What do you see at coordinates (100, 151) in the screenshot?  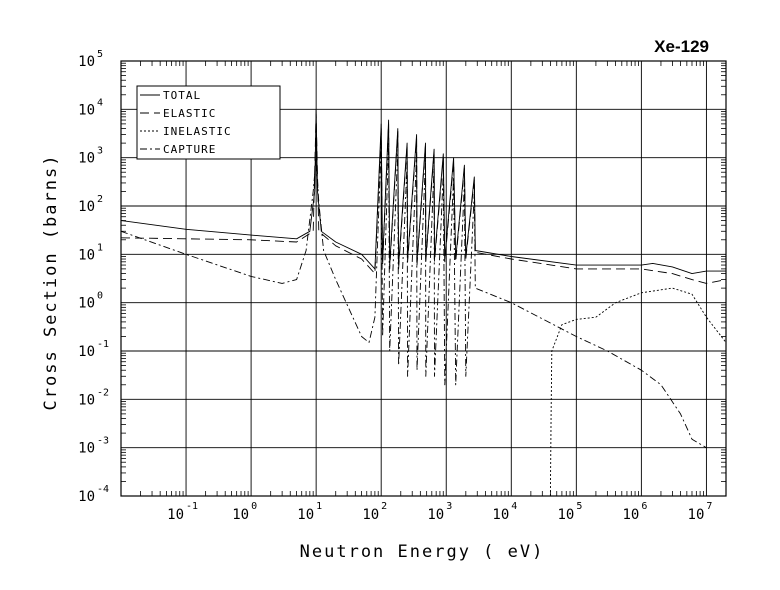 I see `y-tick-exponent: 3` at bounding box center [100, 151].